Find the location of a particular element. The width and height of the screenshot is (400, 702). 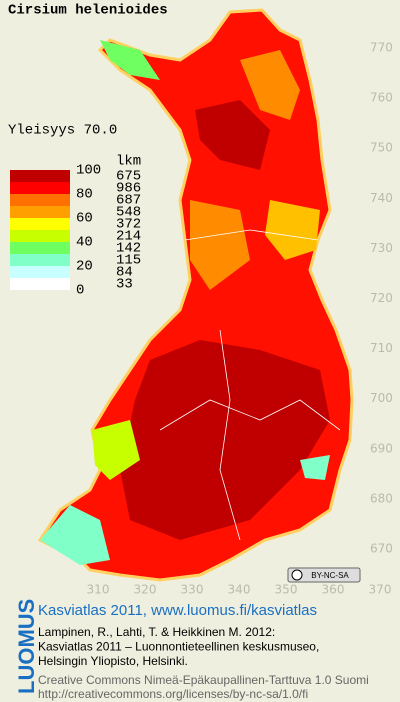

legend-label: 40 is located at coordinates (84, 243).